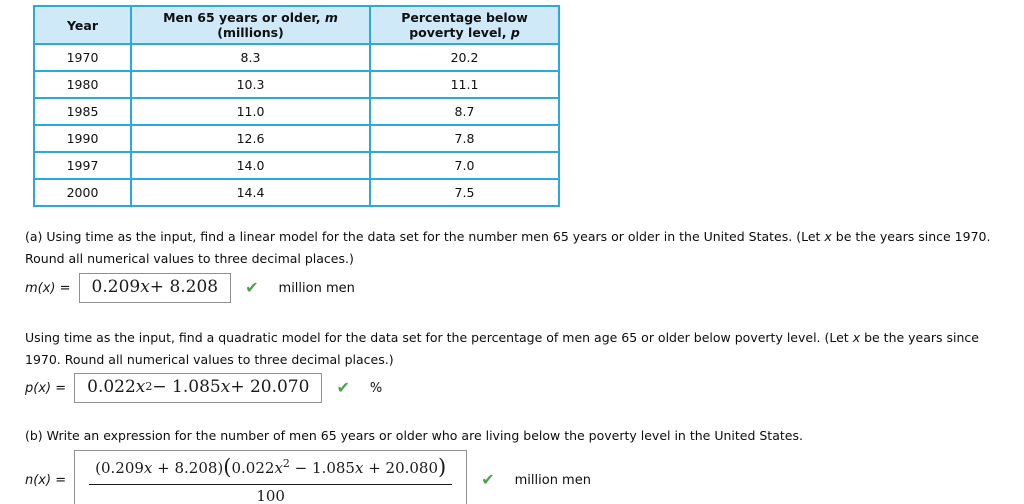  I want to click on table-cell-poverty: 7.0, so click(464, 165).